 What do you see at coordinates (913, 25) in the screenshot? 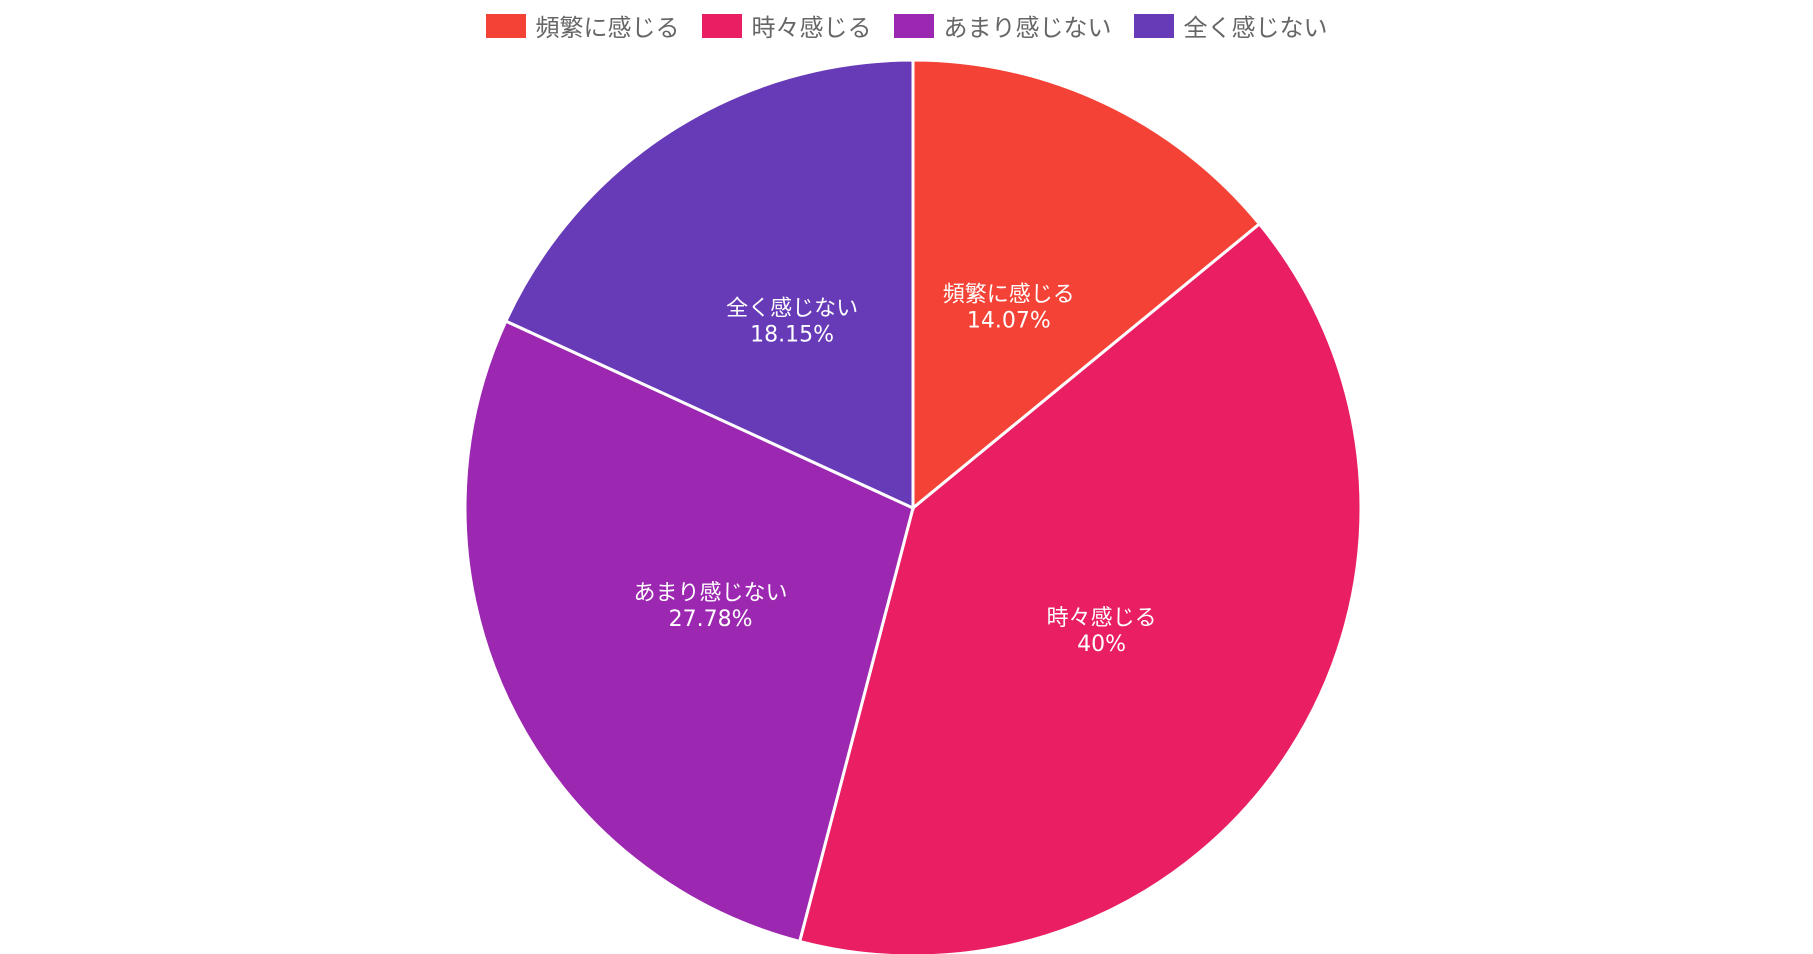
I see `legend-swatch-rarely` at bounding box center [913, 25].